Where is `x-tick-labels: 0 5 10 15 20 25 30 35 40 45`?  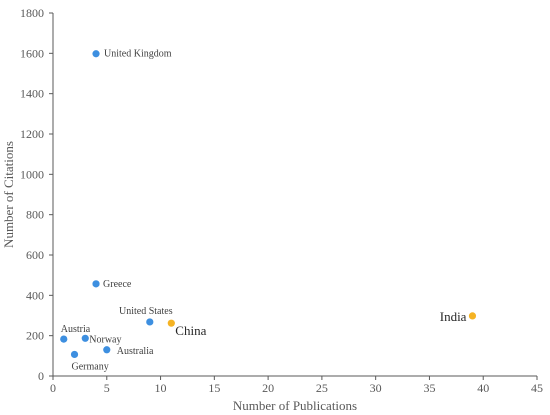 x-tick-labels: 0 5 10 15 20 25 30 35 40 45 is located at coordinates (296, 385).